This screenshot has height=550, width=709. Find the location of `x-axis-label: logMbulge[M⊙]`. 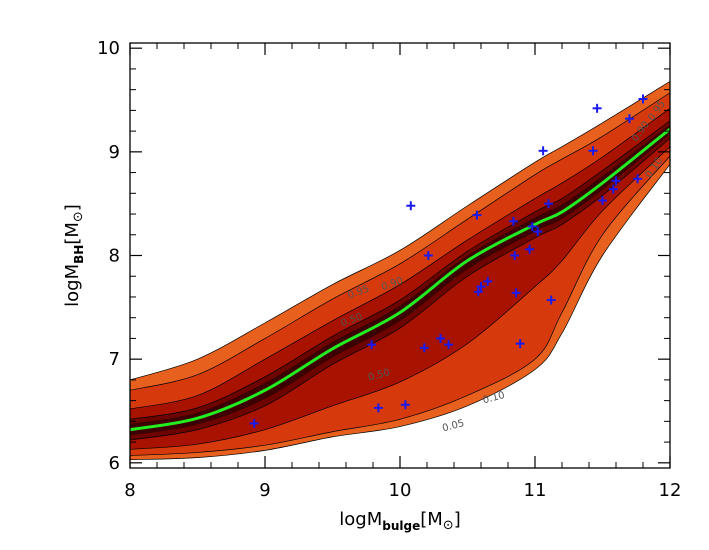

x-axis-label: logMbulge[M⊙] is located at coordinates (399, 521).